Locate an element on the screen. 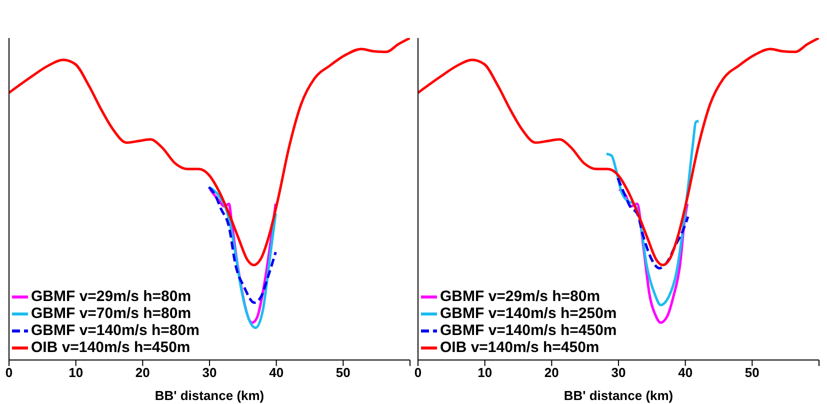 This screenshot has width=827, height=404. legend-label: GBMF v=140m/s h=80m is located at coordinates (115, 330).